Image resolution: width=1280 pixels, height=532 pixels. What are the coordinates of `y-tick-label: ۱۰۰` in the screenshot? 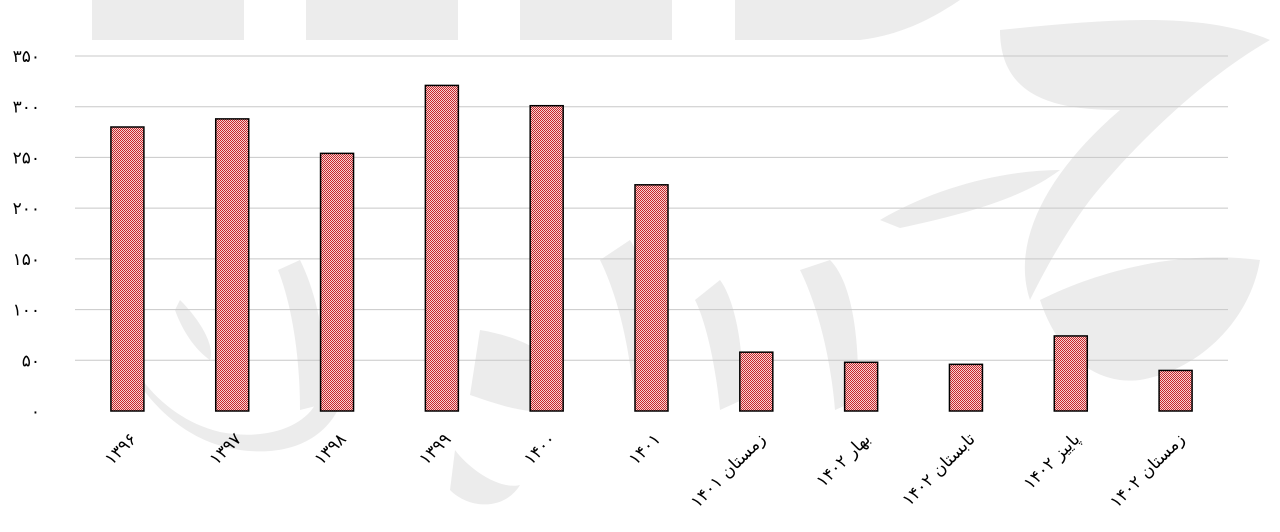 It's located at (26, 311).